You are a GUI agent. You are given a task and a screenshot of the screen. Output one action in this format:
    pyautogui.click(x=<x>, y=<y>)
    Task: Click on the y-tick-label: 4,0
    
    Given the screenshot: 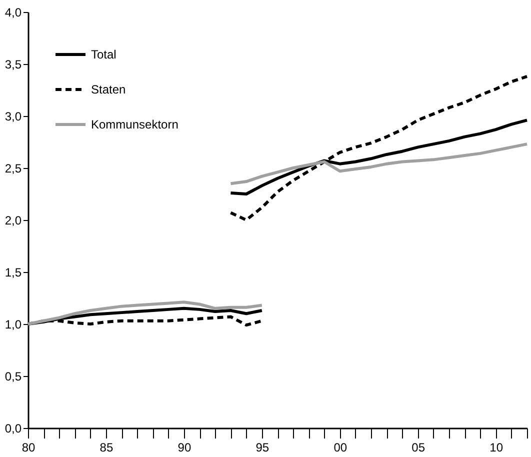 What is the action you would take?
    pyautogui.click(x=13, y=13)
    